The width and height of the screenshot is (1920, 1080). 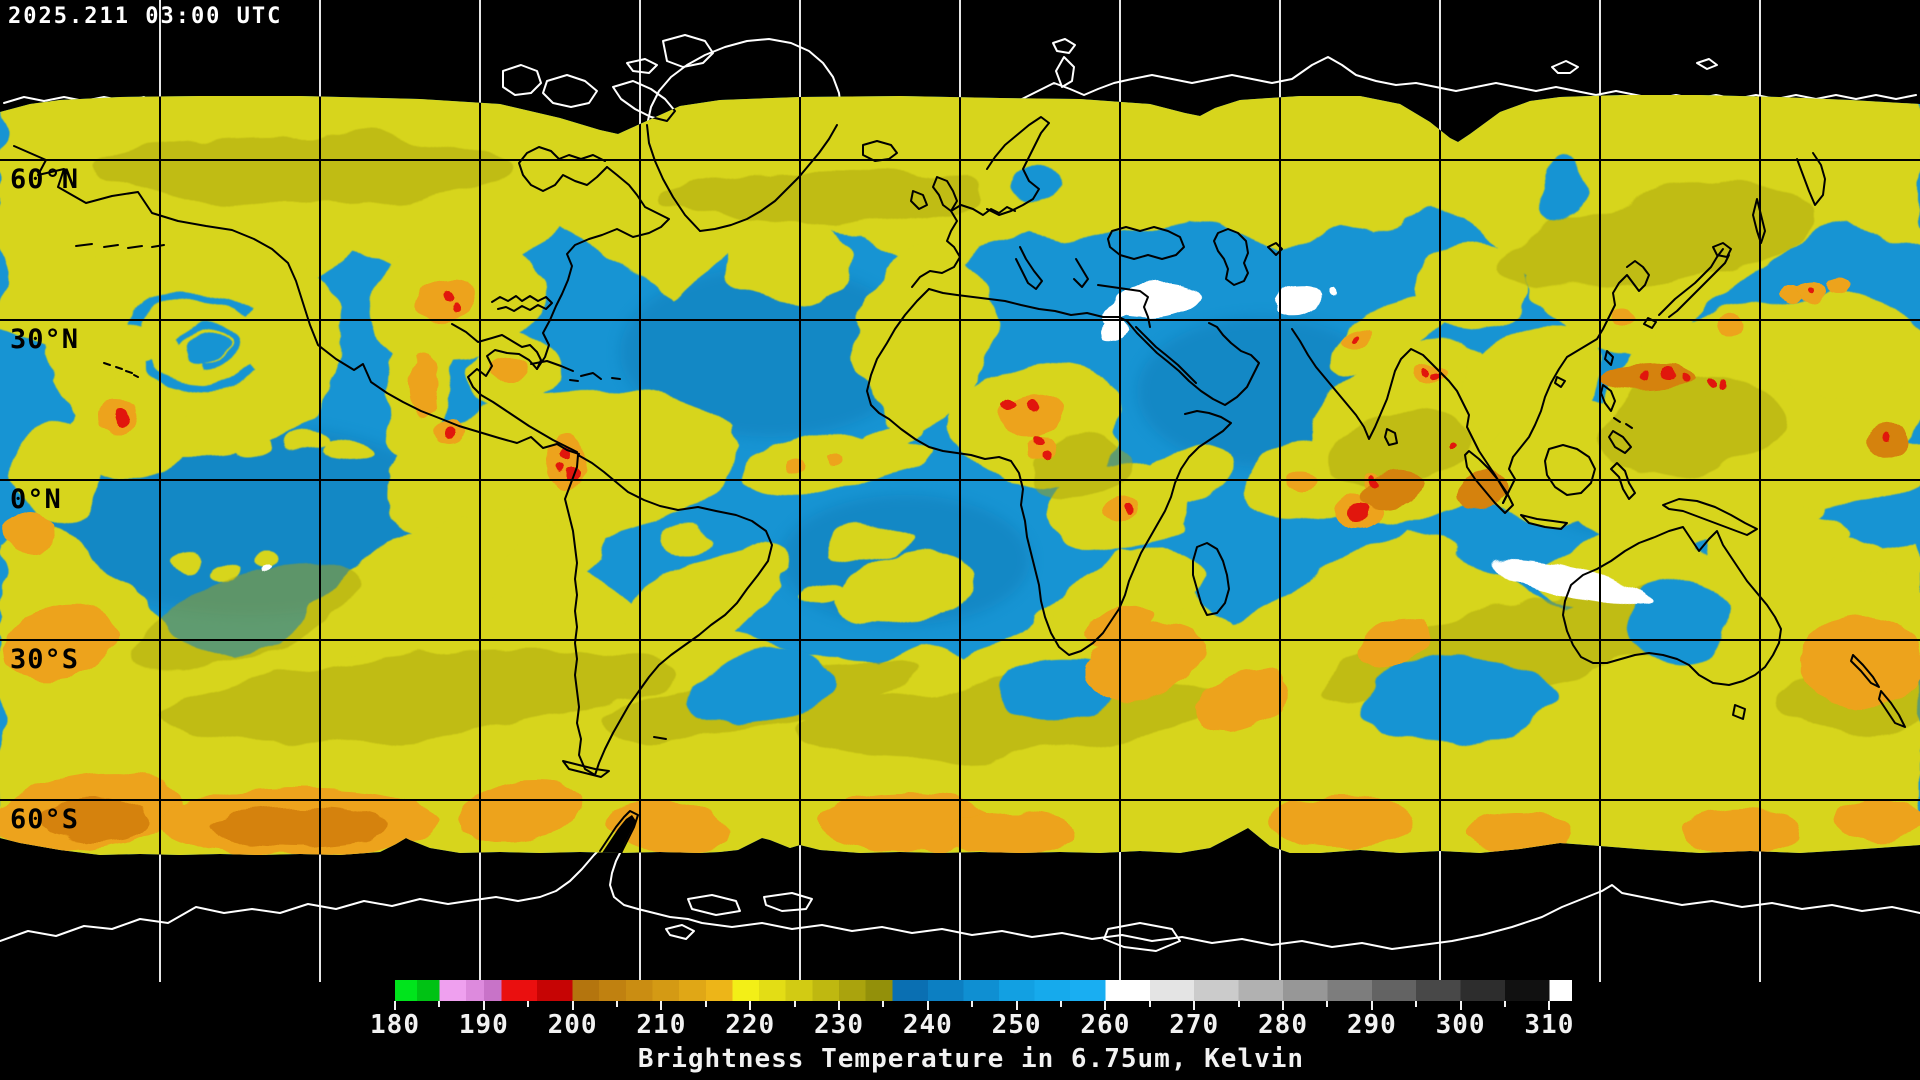 What do you see at coordinates (1460, 1025) in the screenshot?
I see `legend-tick-label: 300` at bounding box center [1460, 1025].